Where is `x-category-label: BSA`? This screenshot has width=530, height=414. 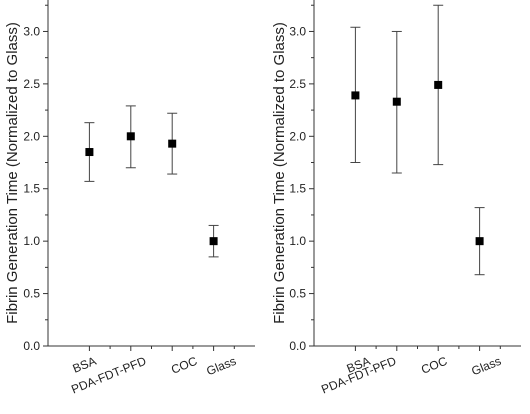 x-category-label: BSA is located at coordinates (85, 365).